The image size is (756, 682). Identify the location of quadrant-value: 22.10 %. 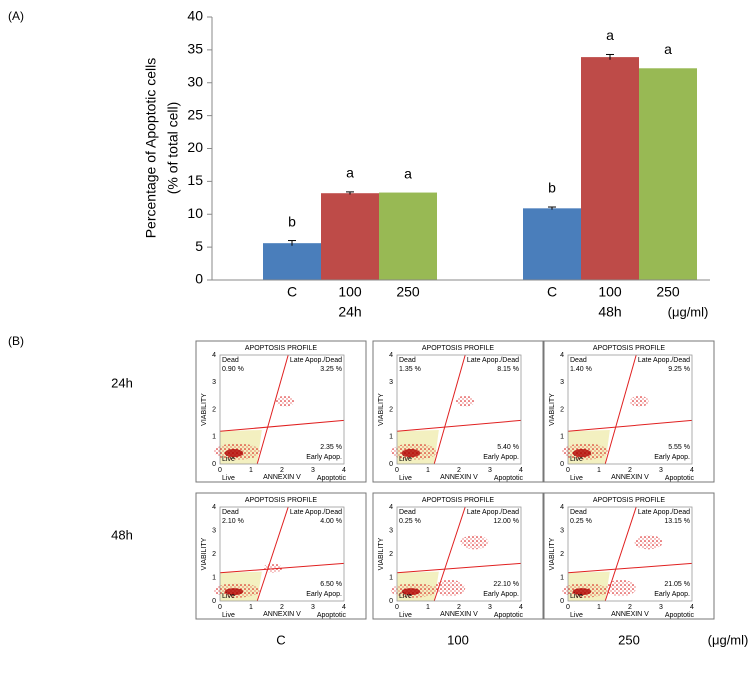
(506, 584).